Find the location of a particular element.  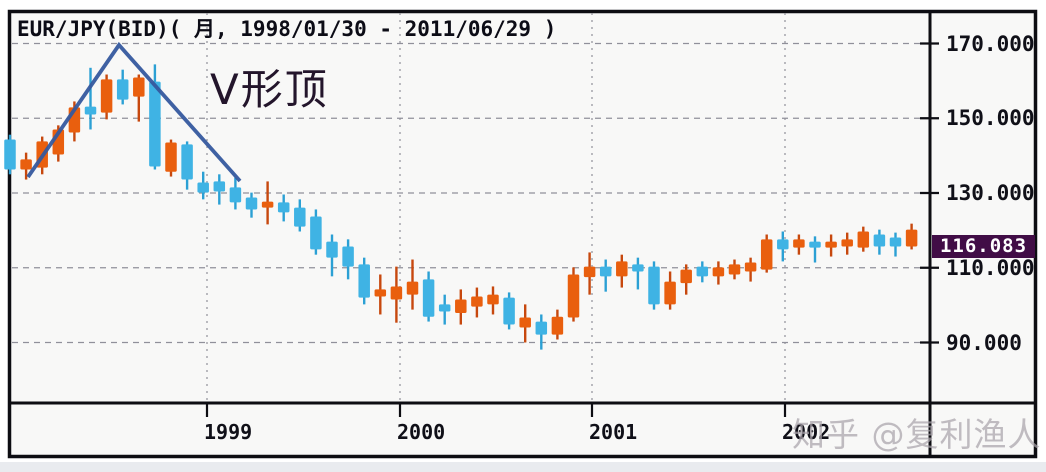

last-price-badge: 116.083 is located at coordinates (983, 246).